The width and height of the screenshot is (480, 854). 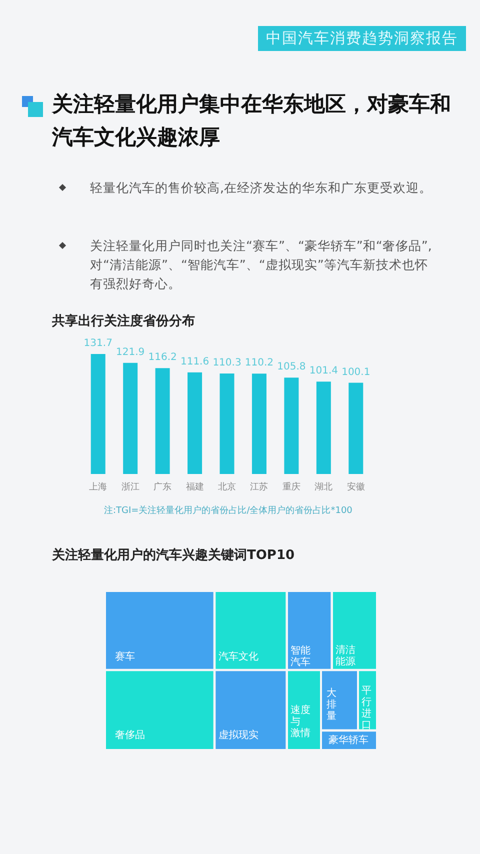 What do you see at coordinates (130, 734) in the screenshot?
I see `category-label: 奢侈品` at bounding box center [130, 734].